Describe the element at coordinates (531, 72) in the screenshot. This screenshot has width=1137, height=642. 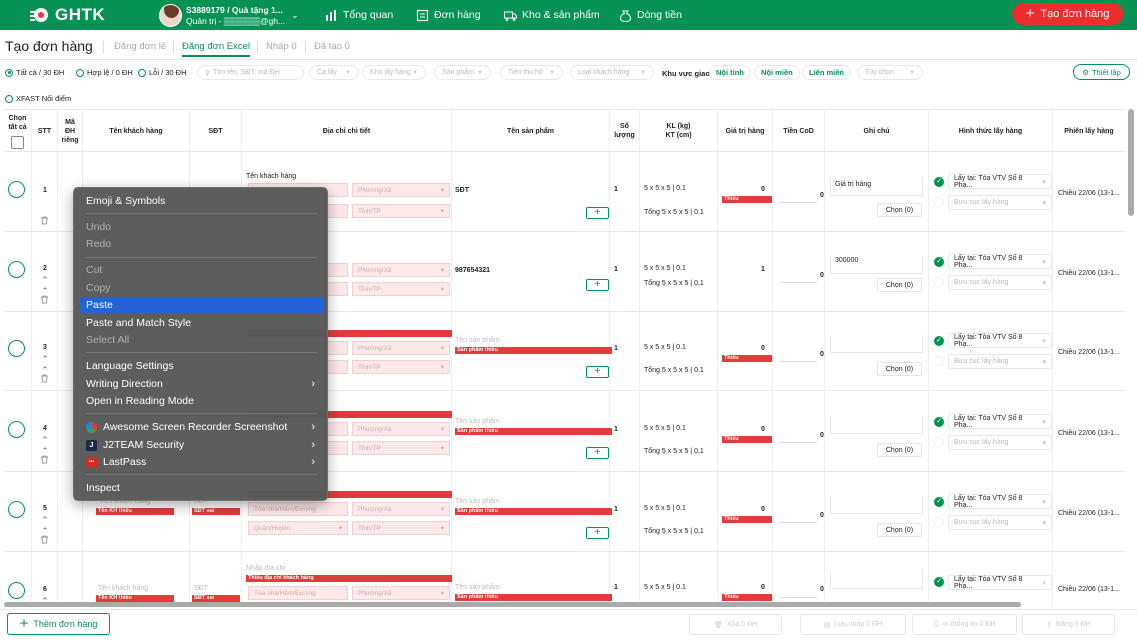
I see `filter-tien-thu-ho: Tiền thu hộ ▼` at that location.